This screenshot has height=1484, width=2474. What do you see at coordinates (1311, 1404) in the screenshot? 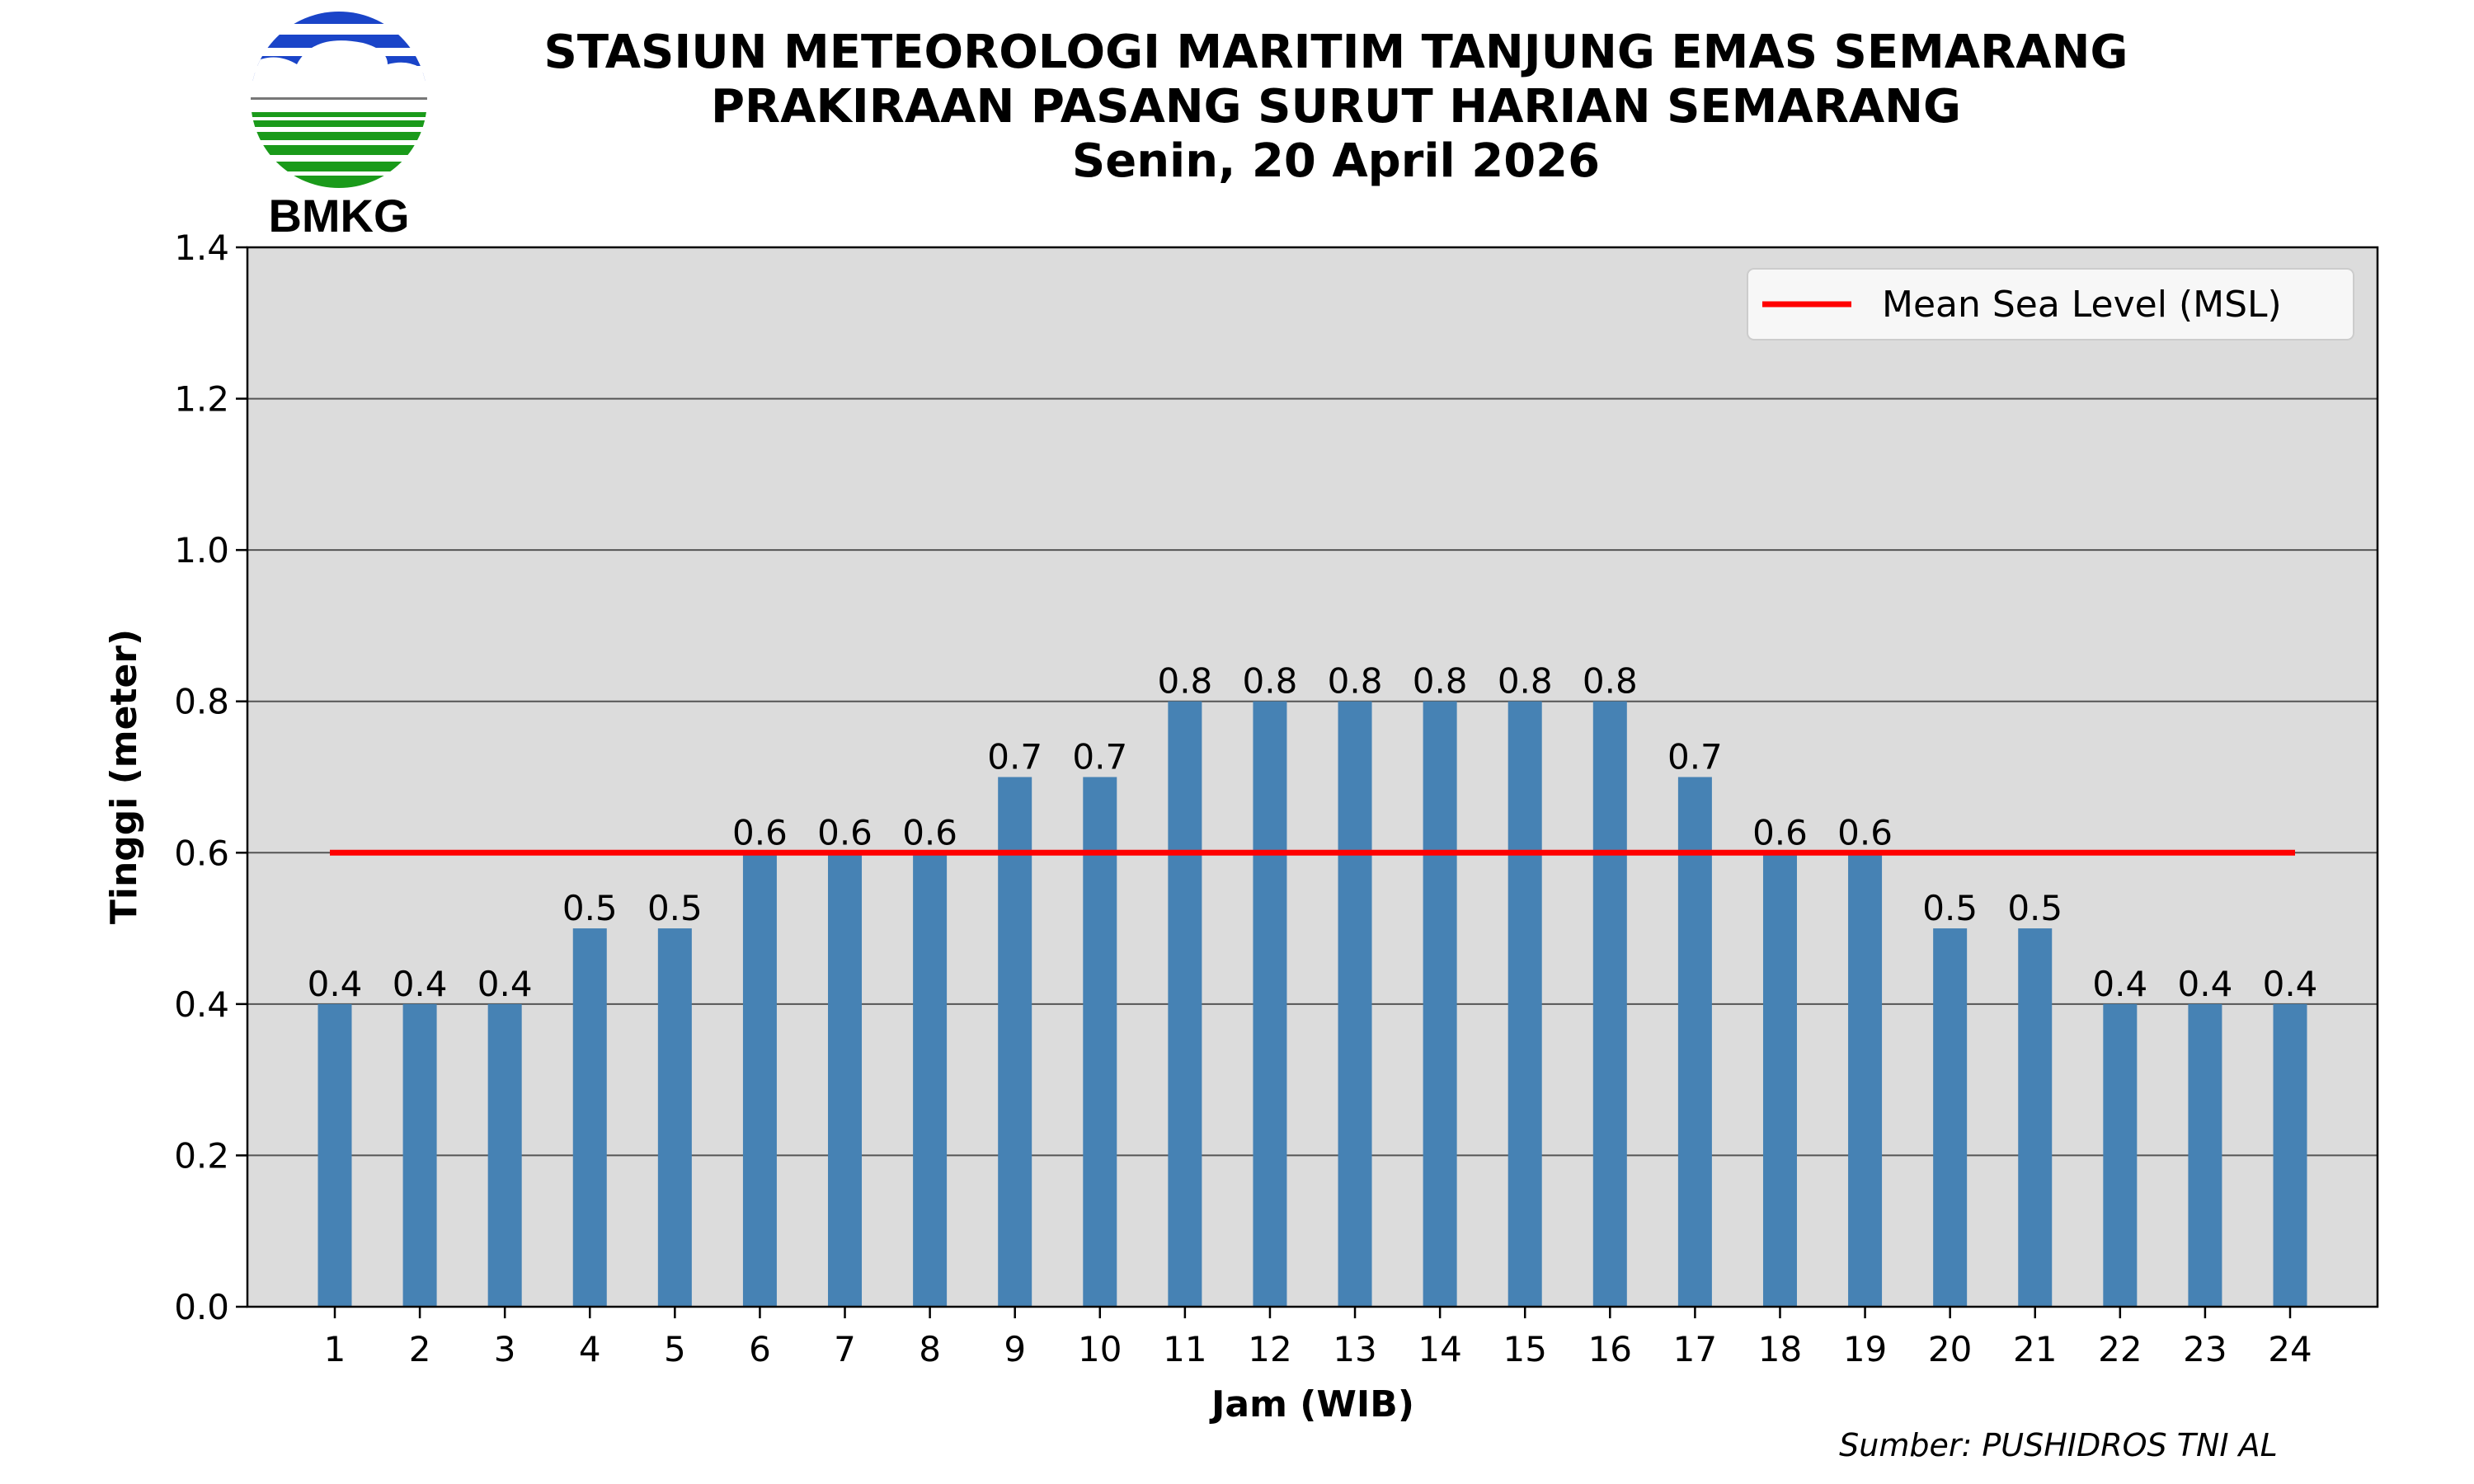
I see `x-axis-label: Jam (WIB)` at bounding box center [1311, 1404].